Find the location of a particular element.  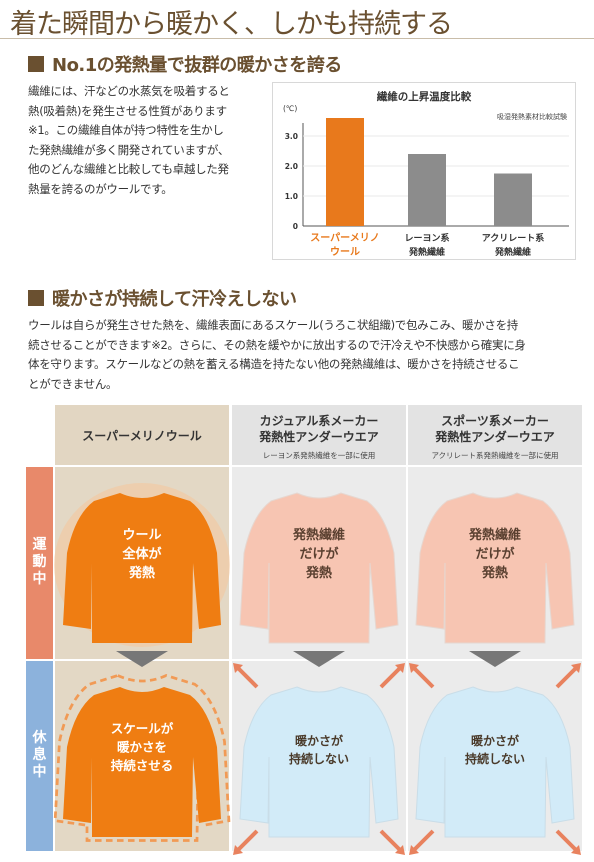

row-label: 動 is located at coordinates (40, 561).